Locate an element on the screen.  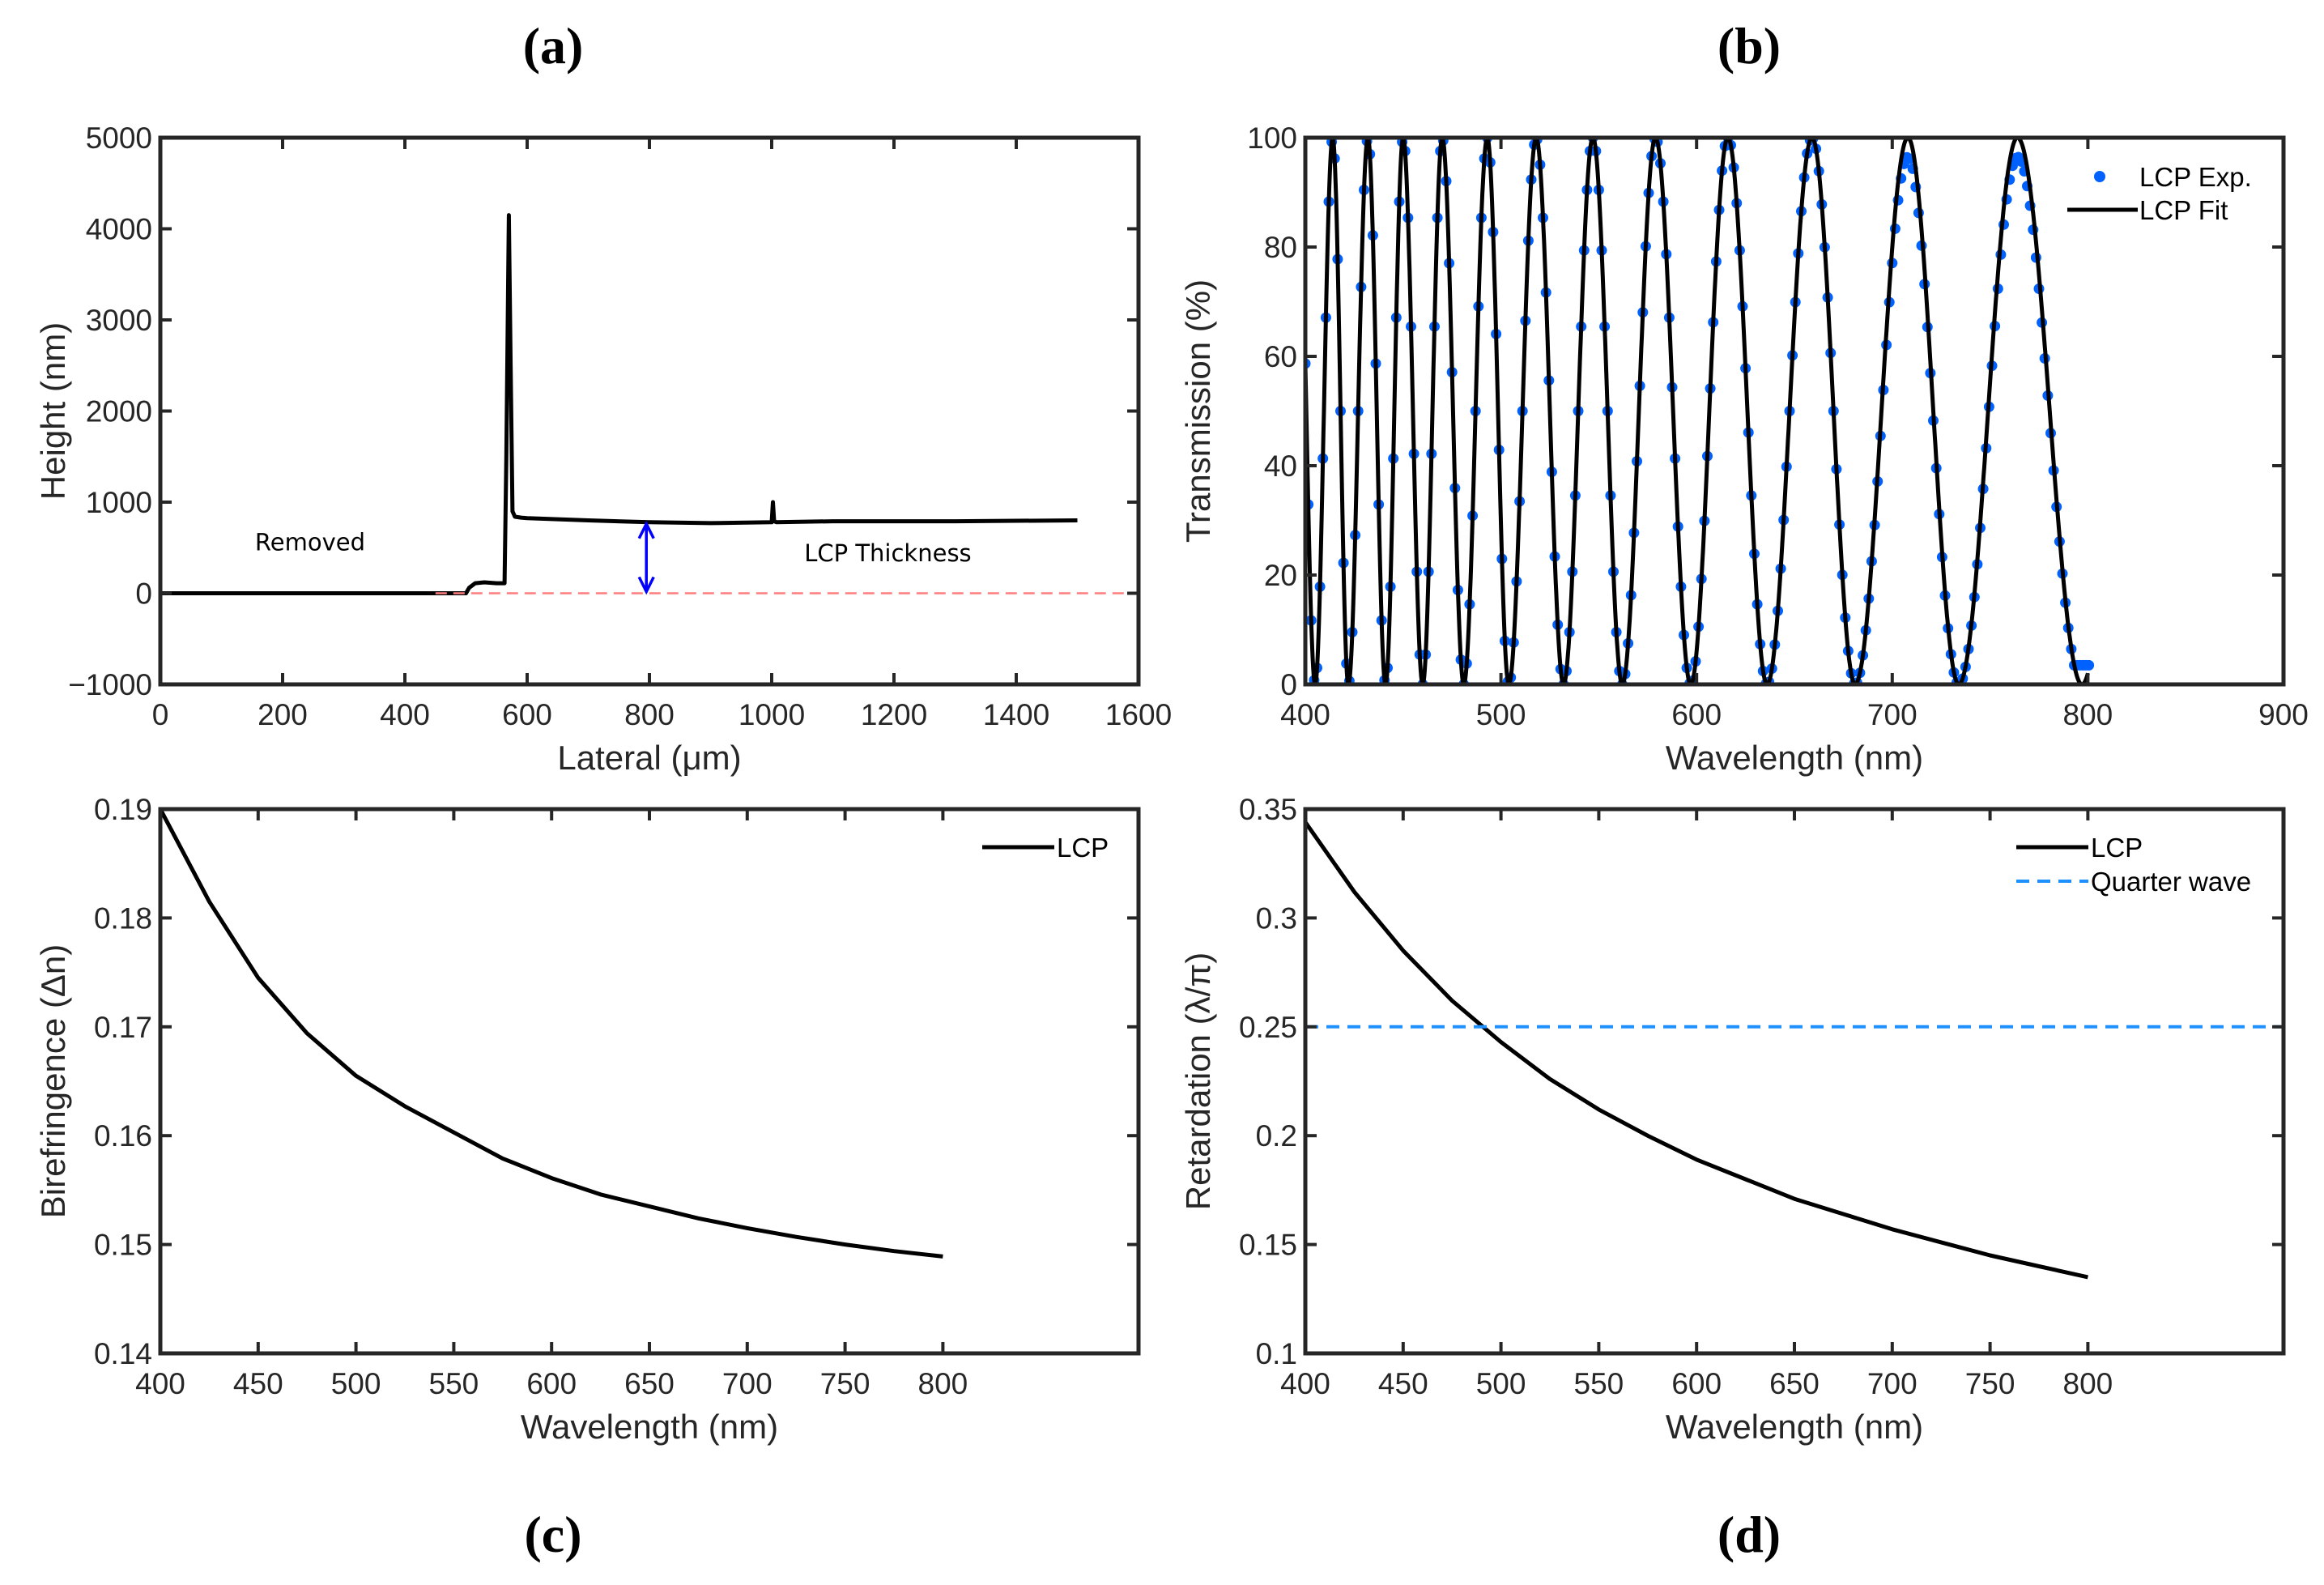
y-tick-label: 0.16 is located at coordinates (123, 1136).